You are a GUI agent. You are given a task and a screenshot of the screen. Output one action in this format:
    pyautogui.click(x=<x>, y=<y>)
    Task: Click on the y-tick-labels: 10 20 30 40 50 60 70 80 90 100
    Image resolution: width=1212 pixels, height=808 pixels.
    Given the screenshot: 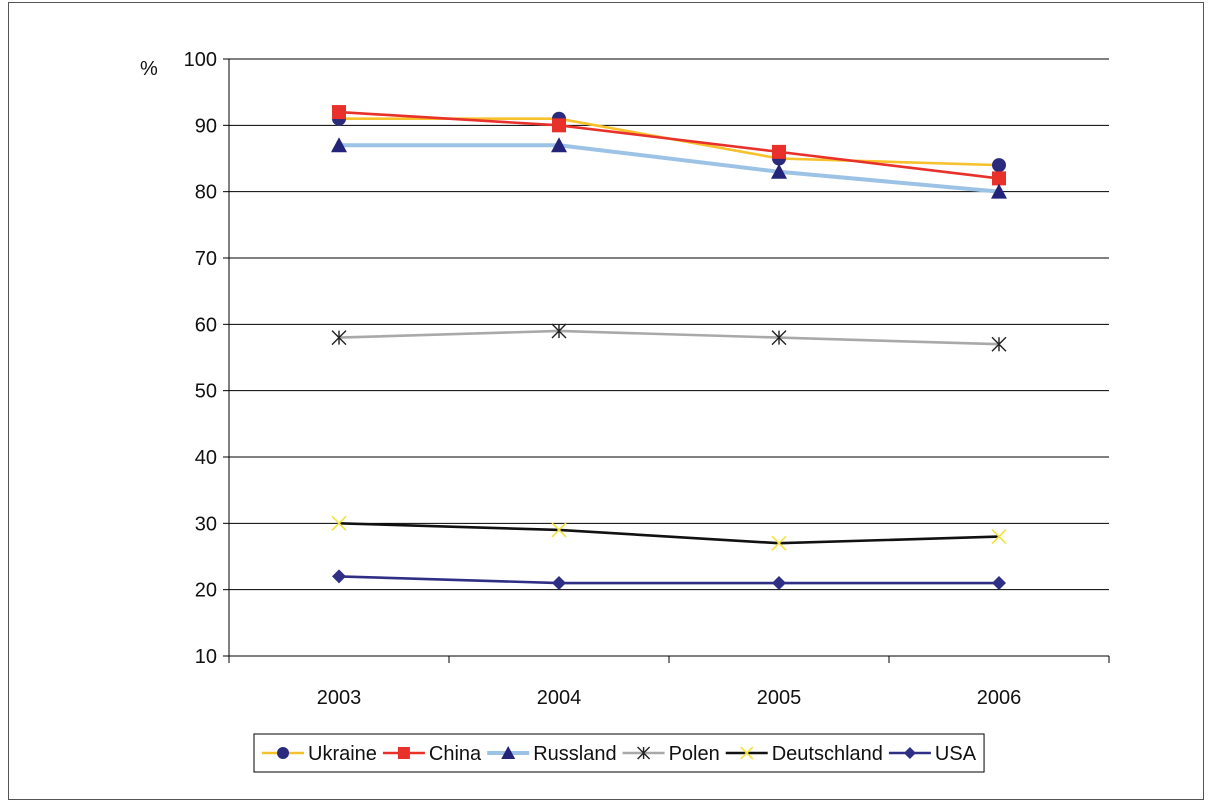 What is the action you would take?
    pyautogui.click(x=200, y=358)
    